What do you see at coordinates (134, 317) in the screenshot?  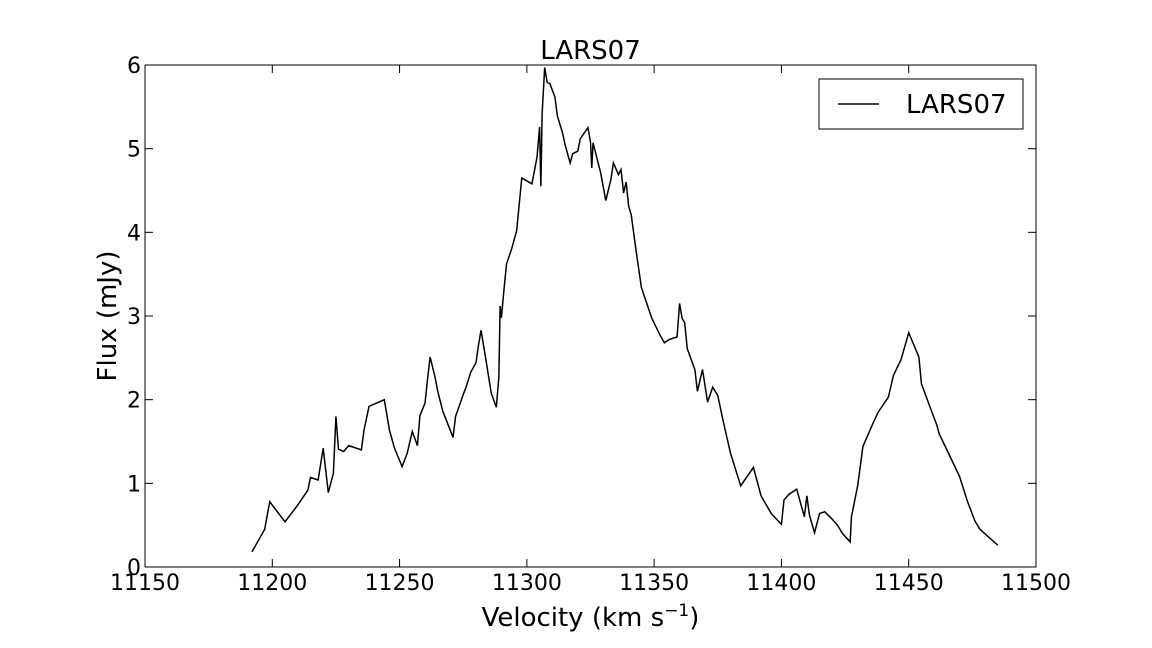 I see `y-tick-label: 3` at bounding box center [134, 317].